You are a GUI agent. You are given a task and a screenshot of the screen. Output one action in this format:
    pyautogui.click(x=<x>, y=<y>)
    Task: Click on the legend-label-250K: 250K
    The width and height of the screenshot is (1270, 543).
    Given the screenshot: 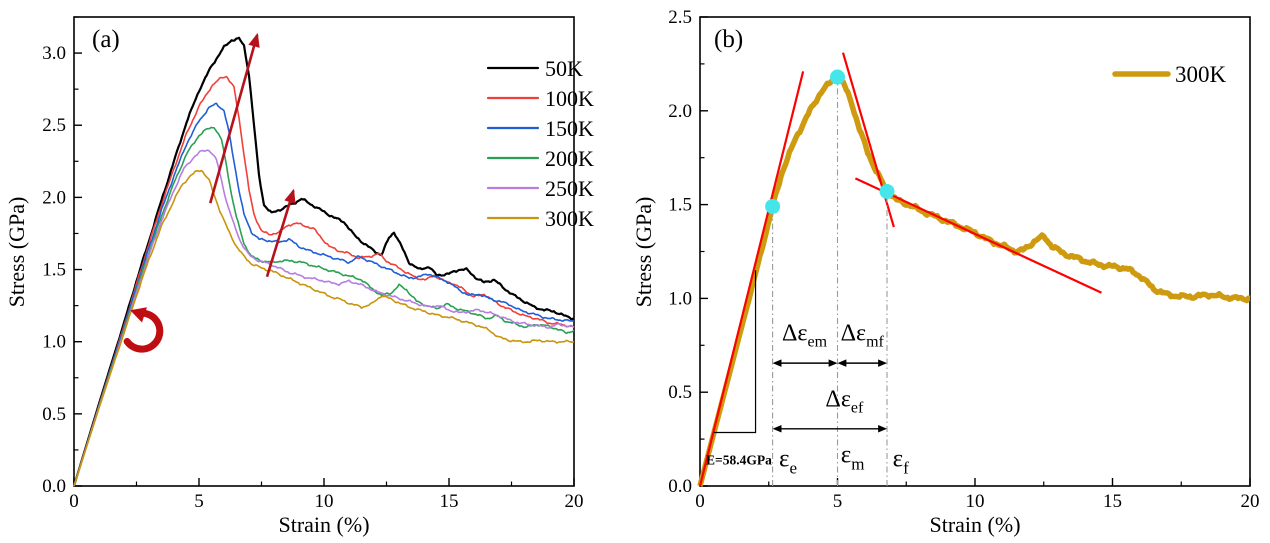 What is the action you would take?
    pyautogui.click(x=569, y=188)
    